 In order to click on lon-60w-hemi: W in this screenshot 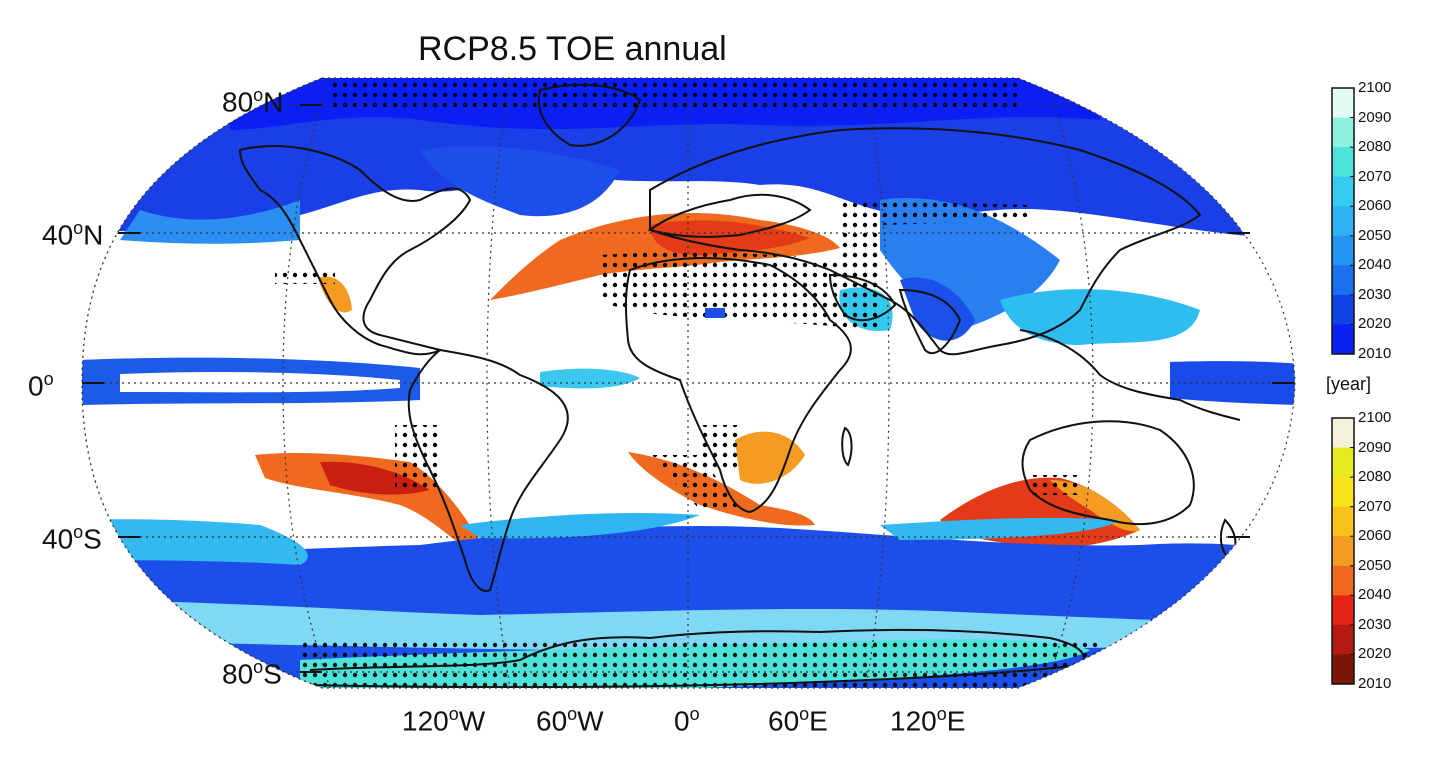, I will do `click(590, 721)`.